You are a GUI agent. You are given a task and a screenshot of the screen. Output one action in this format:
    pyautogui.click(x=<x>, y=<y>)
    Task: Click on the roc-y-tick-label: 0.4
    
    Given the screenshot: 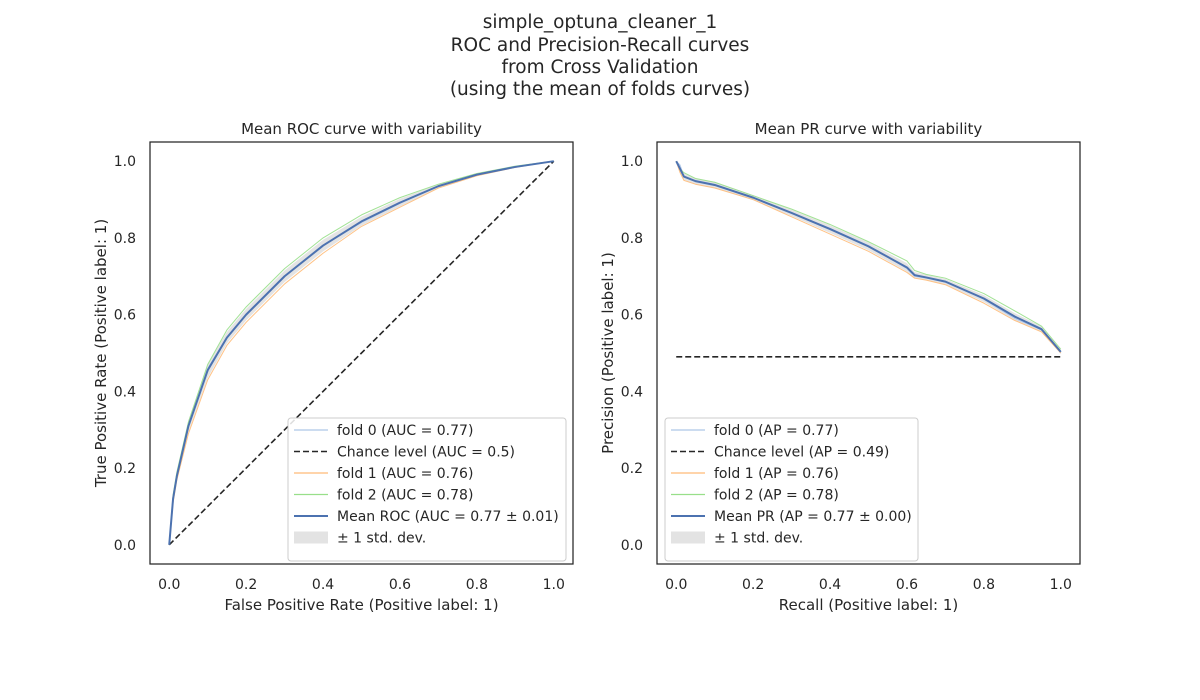 What is the action you would take?
    pyautogui.click(x=125, y=392)
    